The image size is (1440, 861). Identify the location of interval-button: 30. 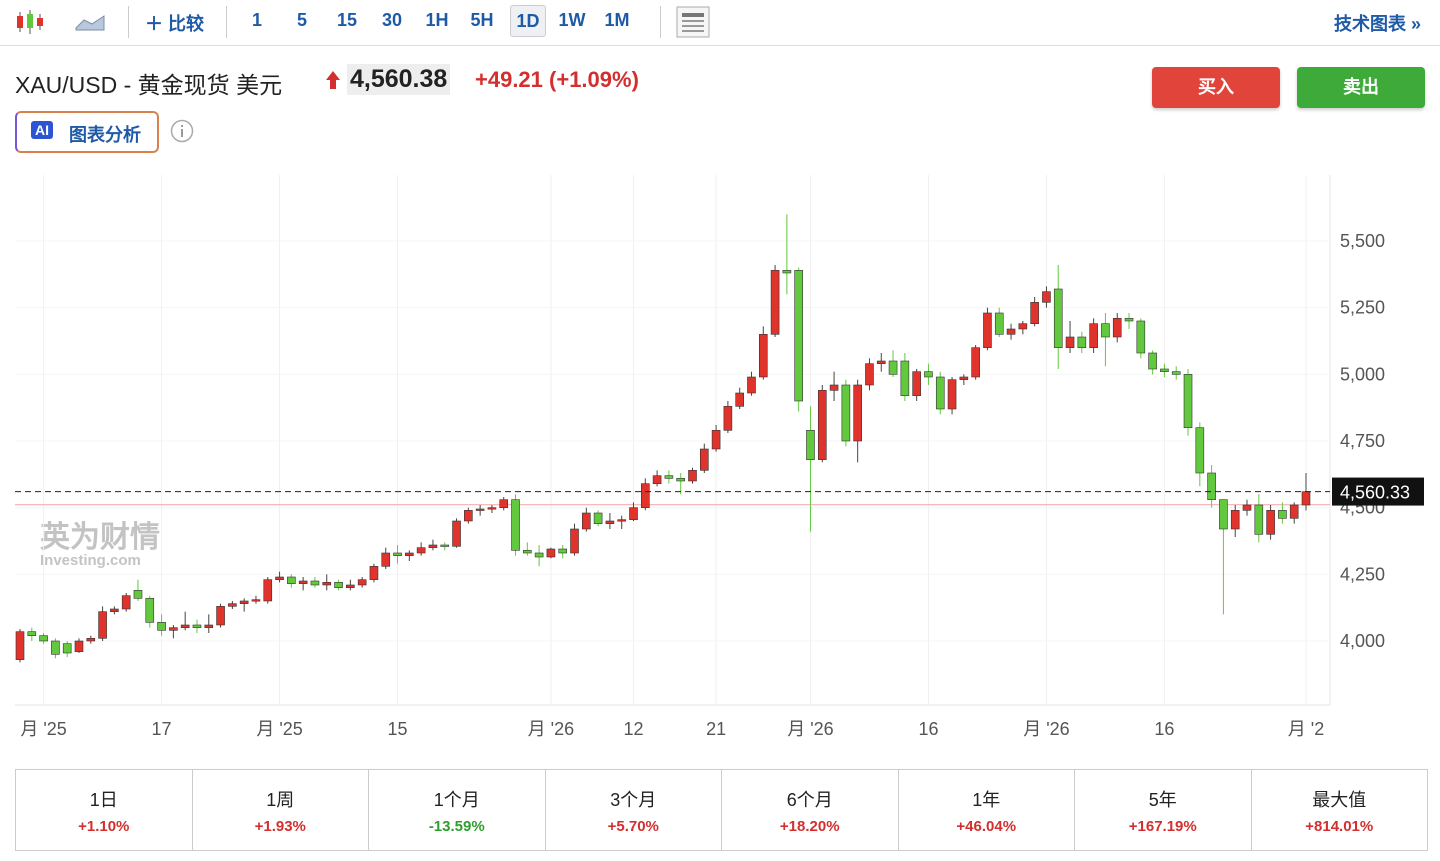
(392, 20).